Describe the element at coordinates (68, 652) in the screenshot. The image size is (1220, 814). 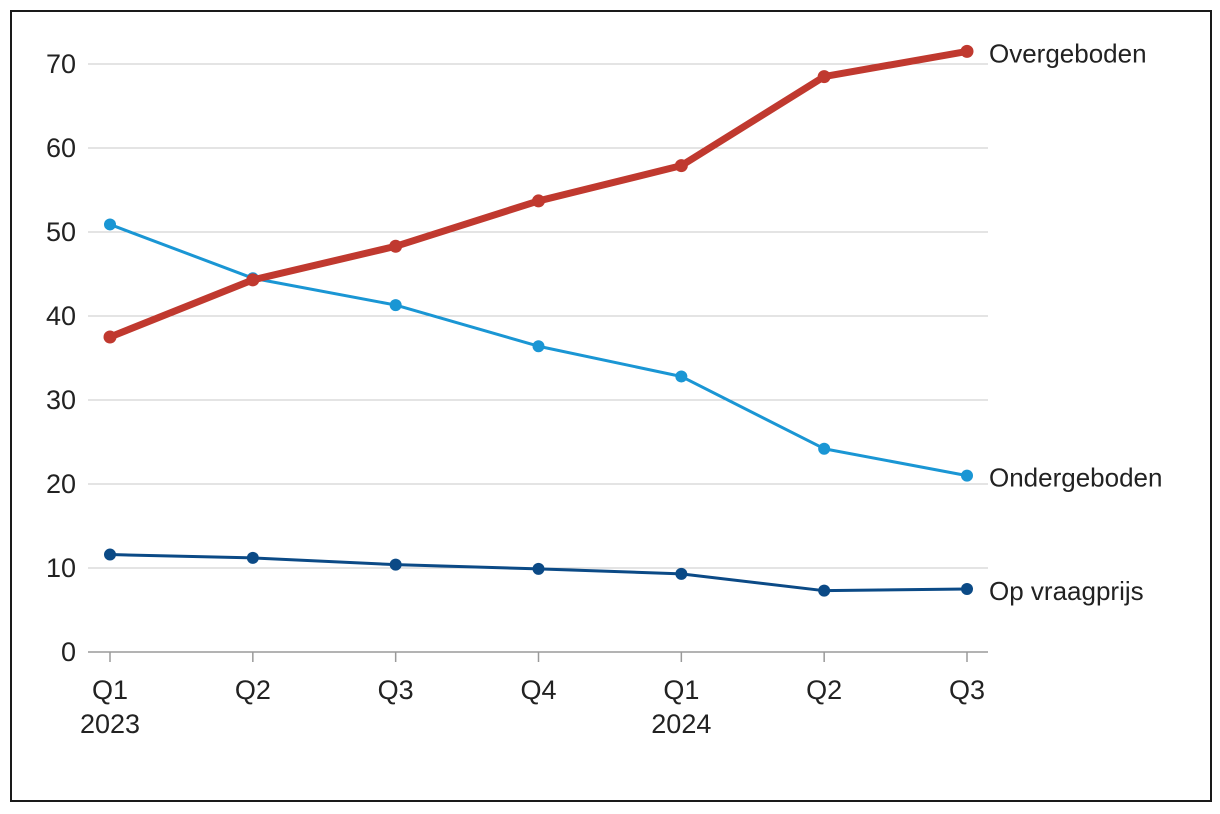
I see `y-tick-label: 0` at that location.